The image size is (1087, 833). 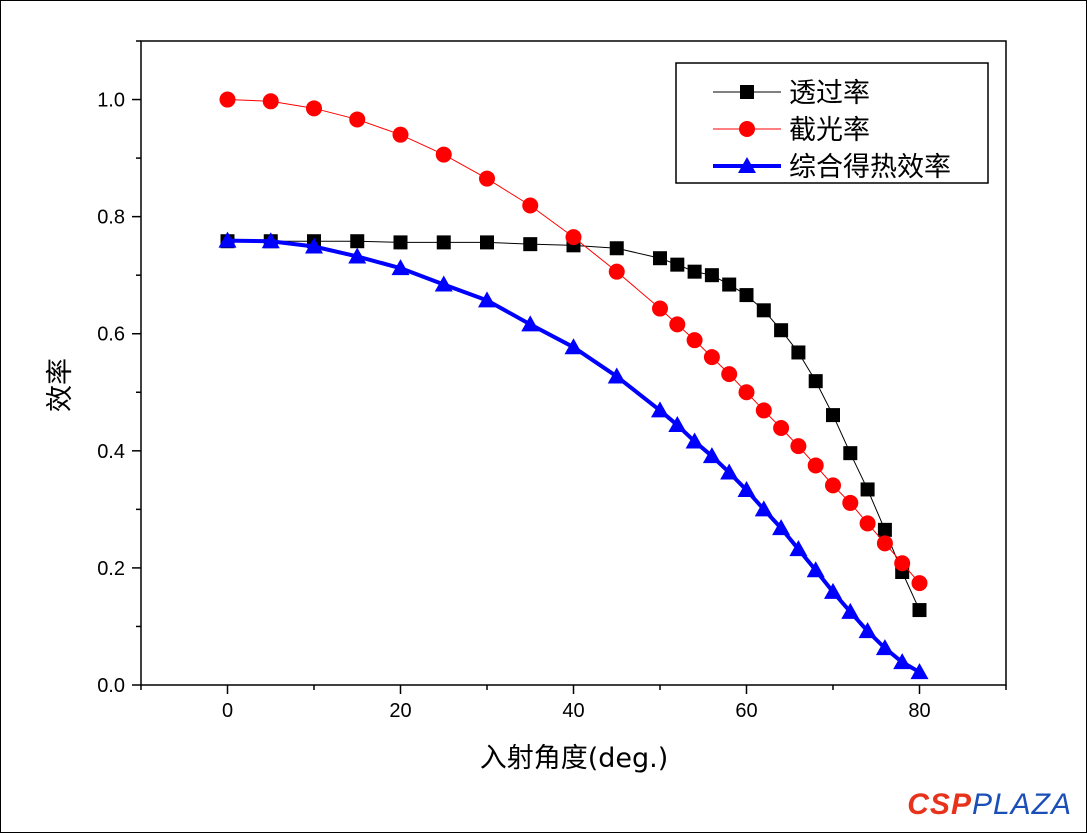 I want to click on y-tick-label: 0.2, so click(x=111, y=569).